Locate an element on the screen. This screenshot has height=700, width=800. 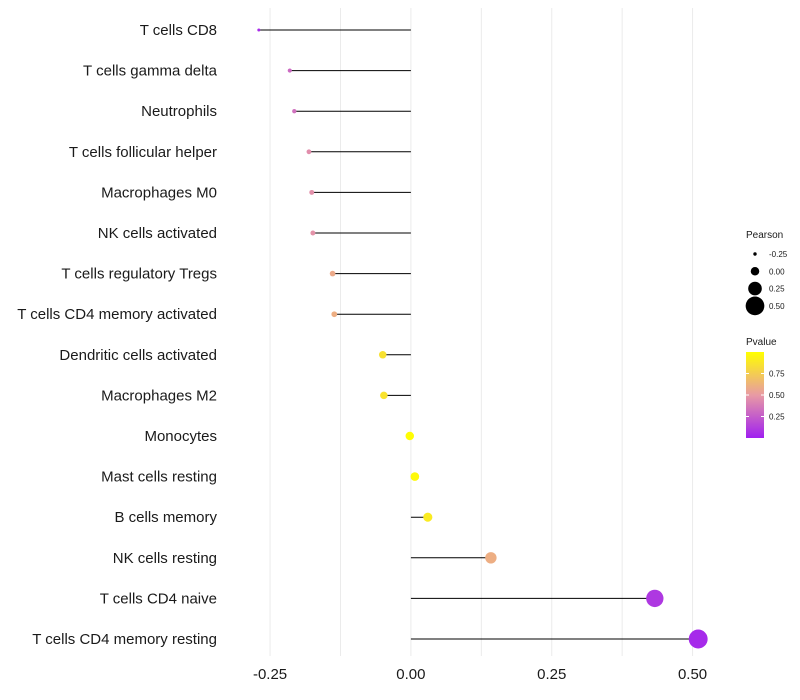
point-t-cells-cd4-naive is located at coordinates (655, 598).